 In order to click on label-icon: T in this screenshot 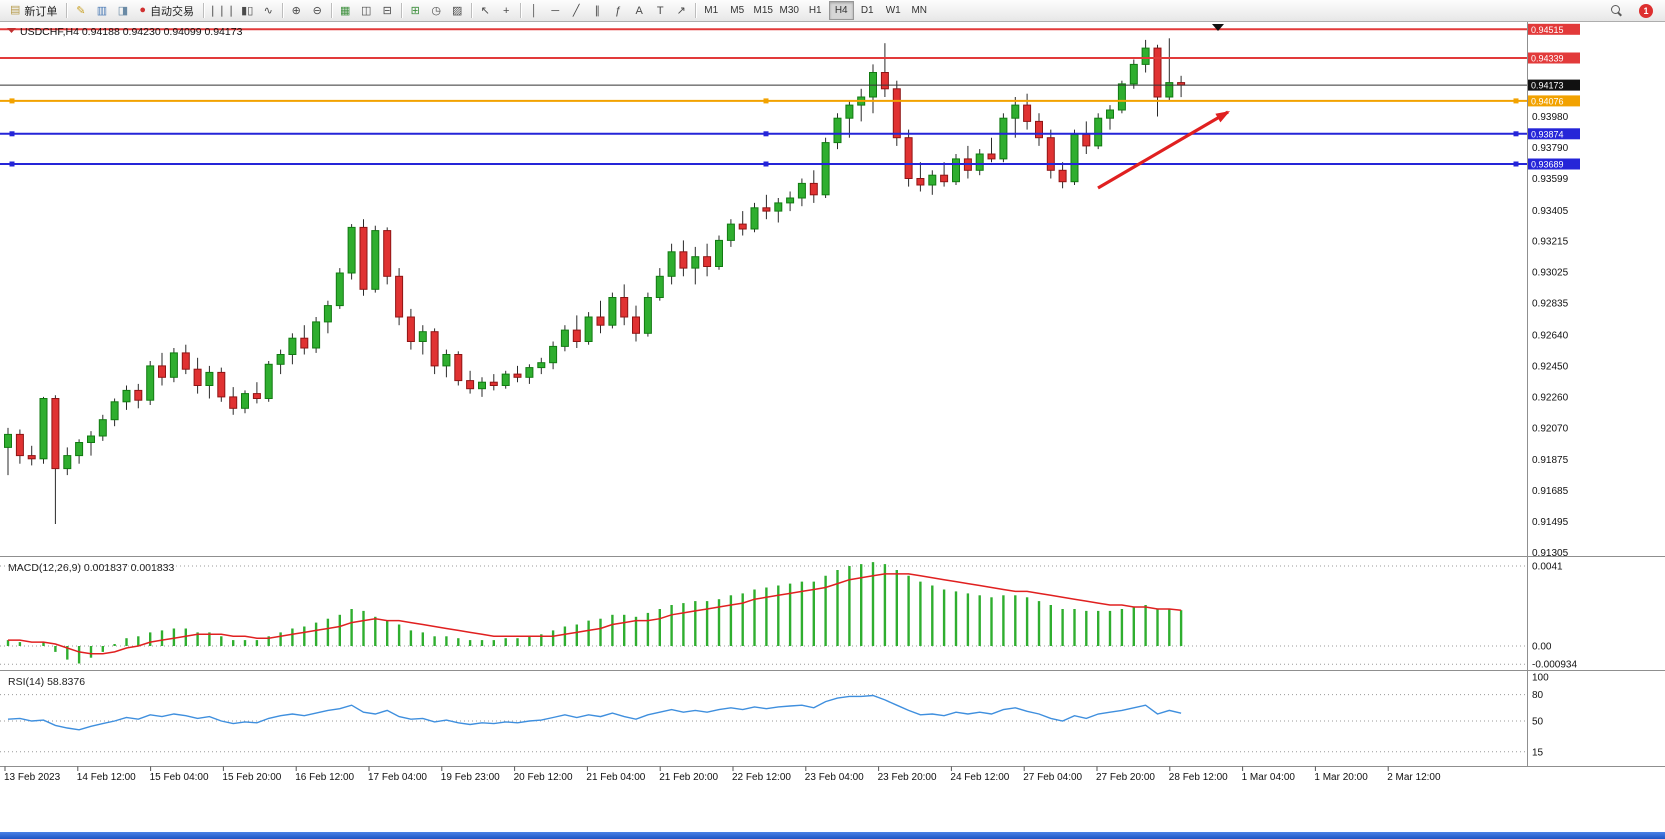, I will do `click(660, 10)`.